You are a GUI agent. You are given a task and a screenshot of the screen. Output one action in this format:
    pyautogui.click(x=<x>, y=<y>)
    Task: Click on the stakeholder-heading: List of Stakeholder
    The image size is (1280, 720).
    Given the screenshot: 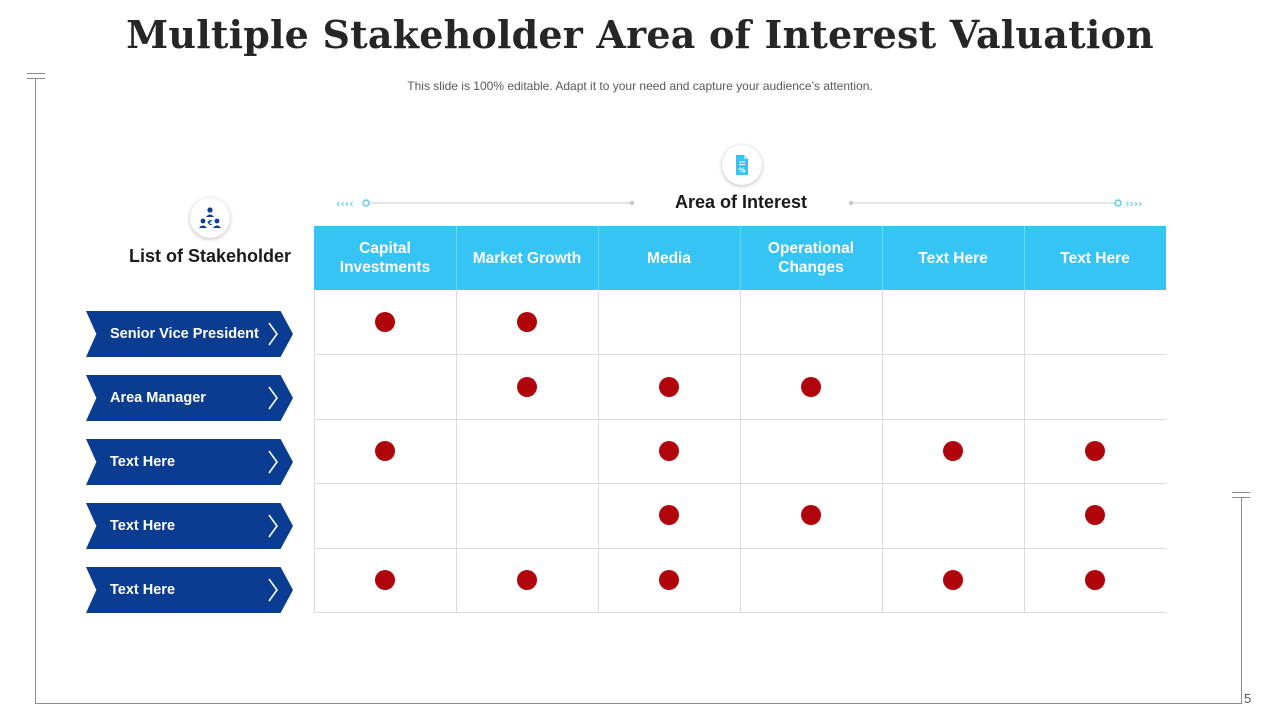 What is the action you would take?
    pyautogui.click(x=210, y=256)
    